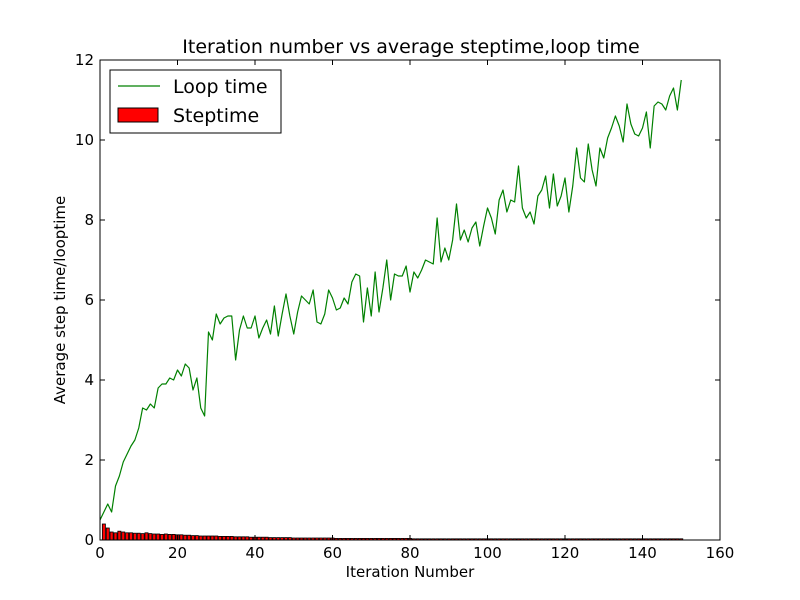 This screenshot has height=600, width=800. I want to click on y-tick-label: 6, so click(89, 300).